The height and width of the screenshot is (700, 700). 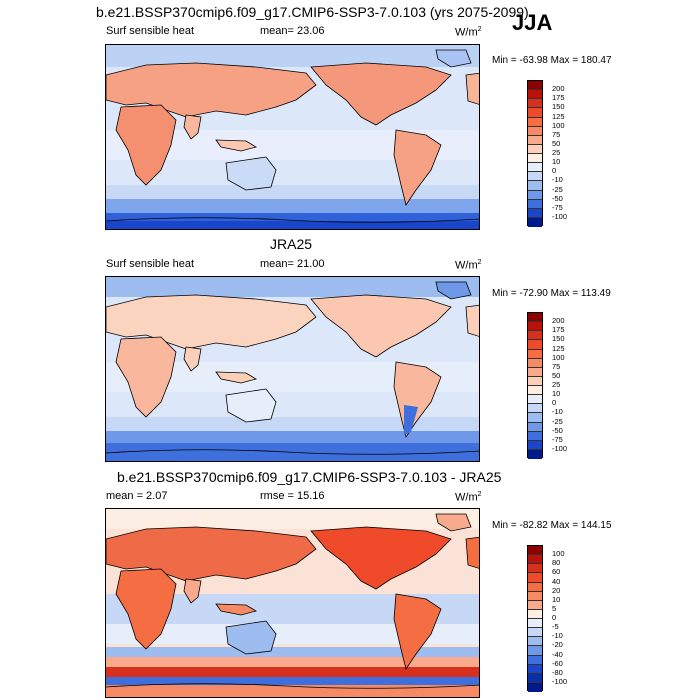 What do you see at coordinates (557, 654) in the screenshot?
I see `colorbar-tick-label: -40` at bounding box center [557, 654].